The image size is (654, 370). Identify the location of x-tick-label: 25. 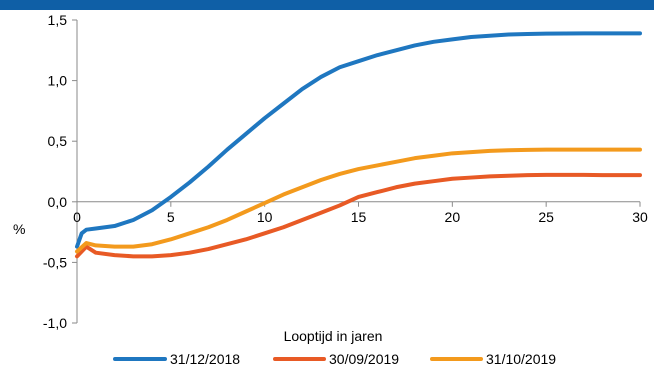
(546, 217).